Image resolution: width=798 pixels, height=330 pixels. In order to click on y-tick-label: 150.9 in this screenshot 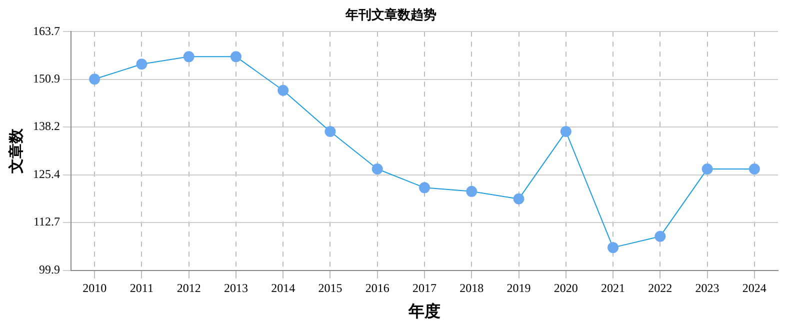, I will do `click(46, 79)`.